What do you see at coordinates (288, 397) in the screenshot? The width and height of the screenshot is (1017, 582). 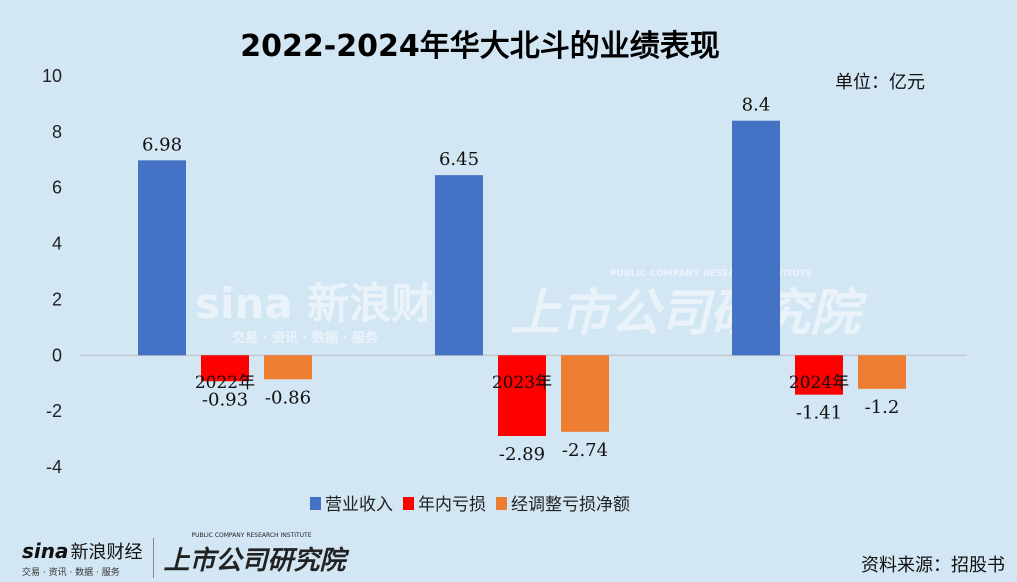 I see `data-label: -0.86` at bounding box center [288, 397].